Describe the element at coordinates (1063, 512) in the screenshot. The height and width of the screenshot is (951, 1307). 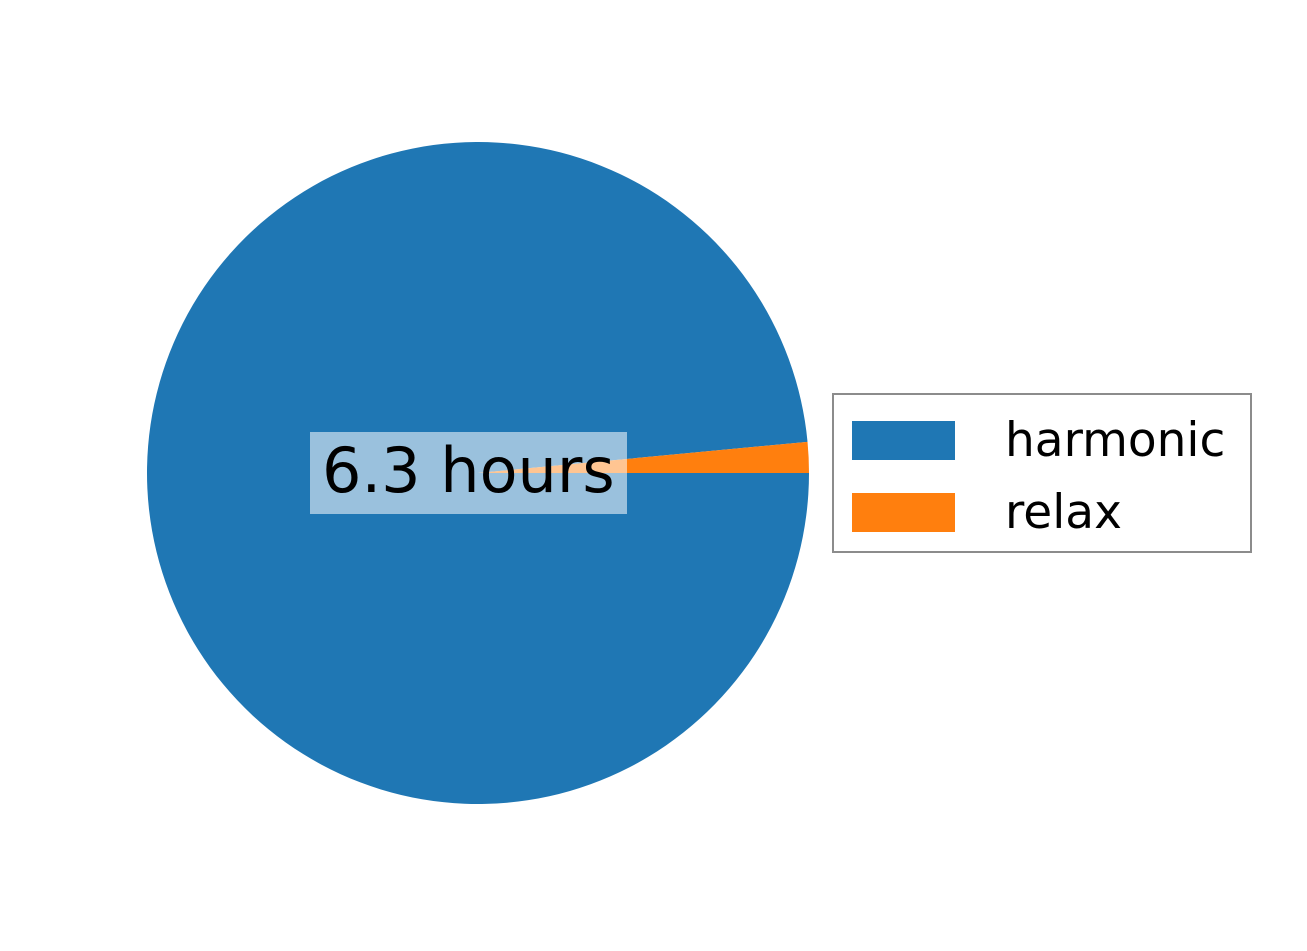
I see `legend-label-relax: relax` at that location.